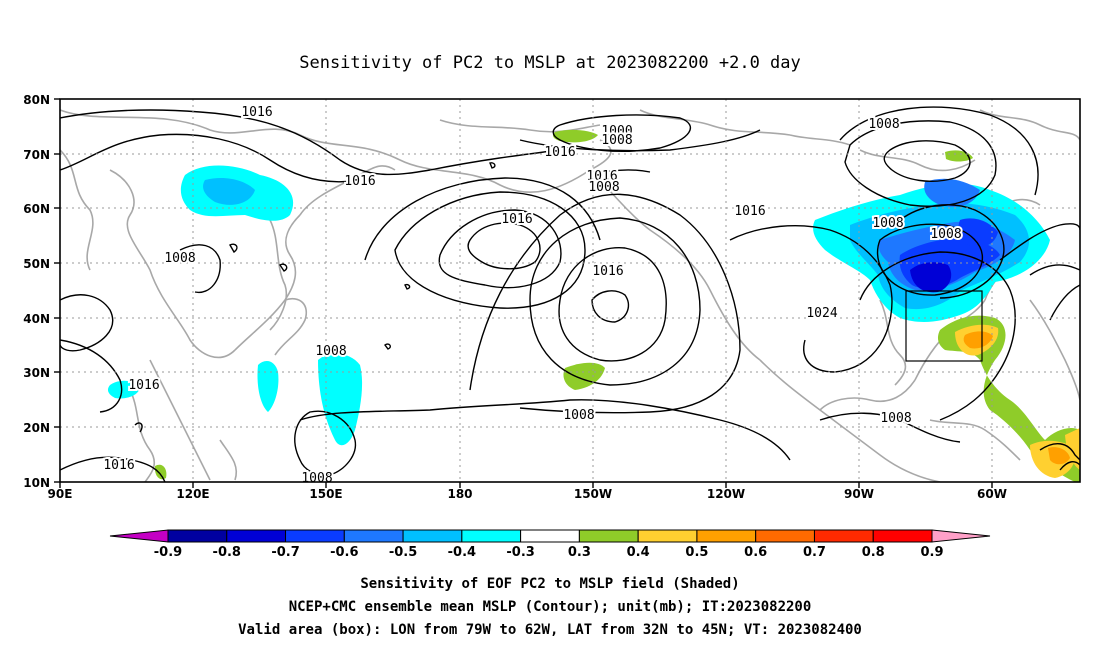 The width and height of the screenshot is (1100, 650). I want to click on lat-label: 40N, so click(36, 319).